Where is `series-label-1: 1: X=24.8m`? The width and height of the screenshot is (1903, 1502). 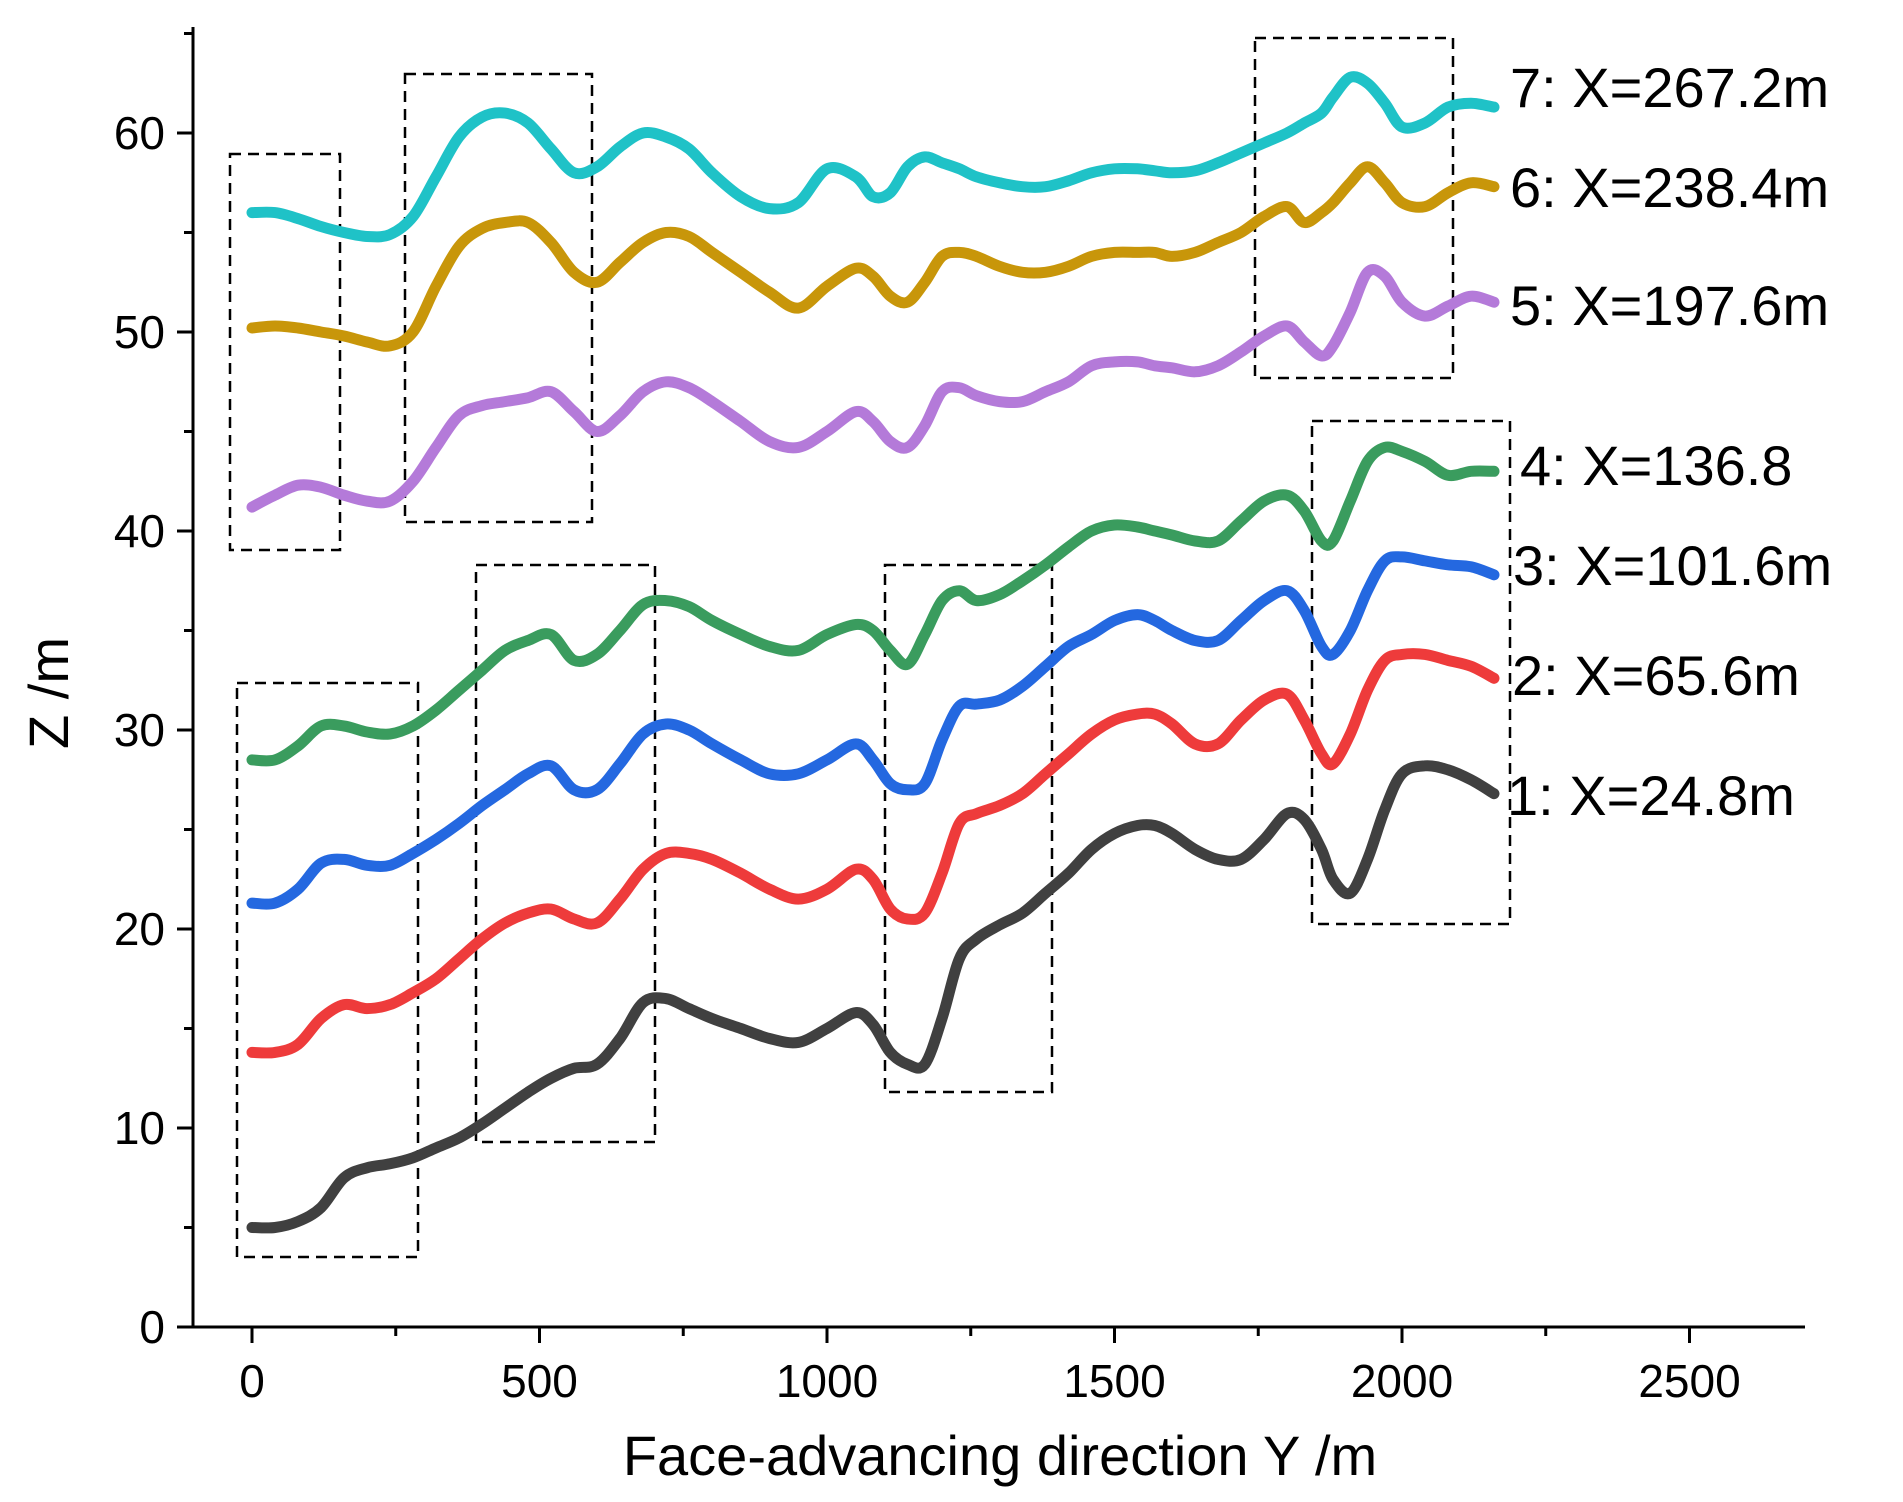
series-label-1: 1: X=24.8m is located at coordinates (1651, 795).